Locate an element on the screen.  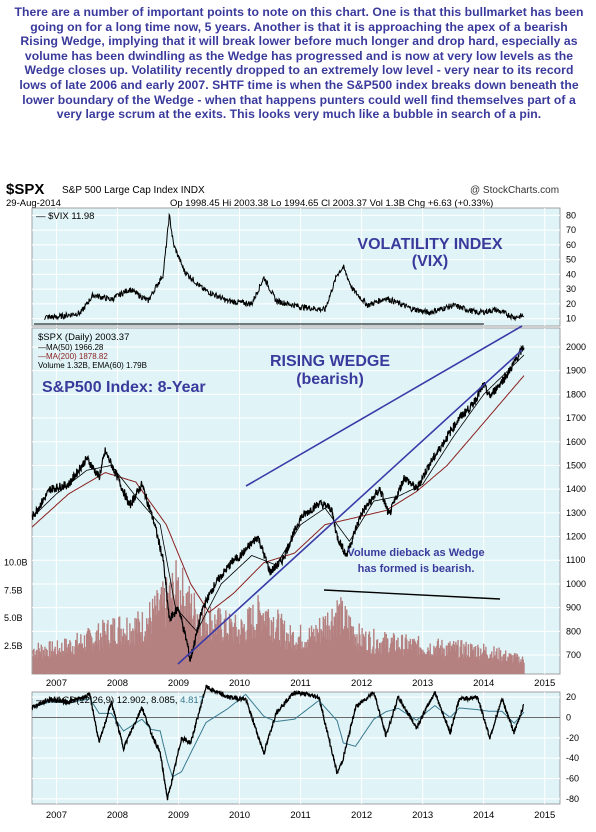
wedge-annotation-title: RISING WEDGE is located at coordinates (330, 361).